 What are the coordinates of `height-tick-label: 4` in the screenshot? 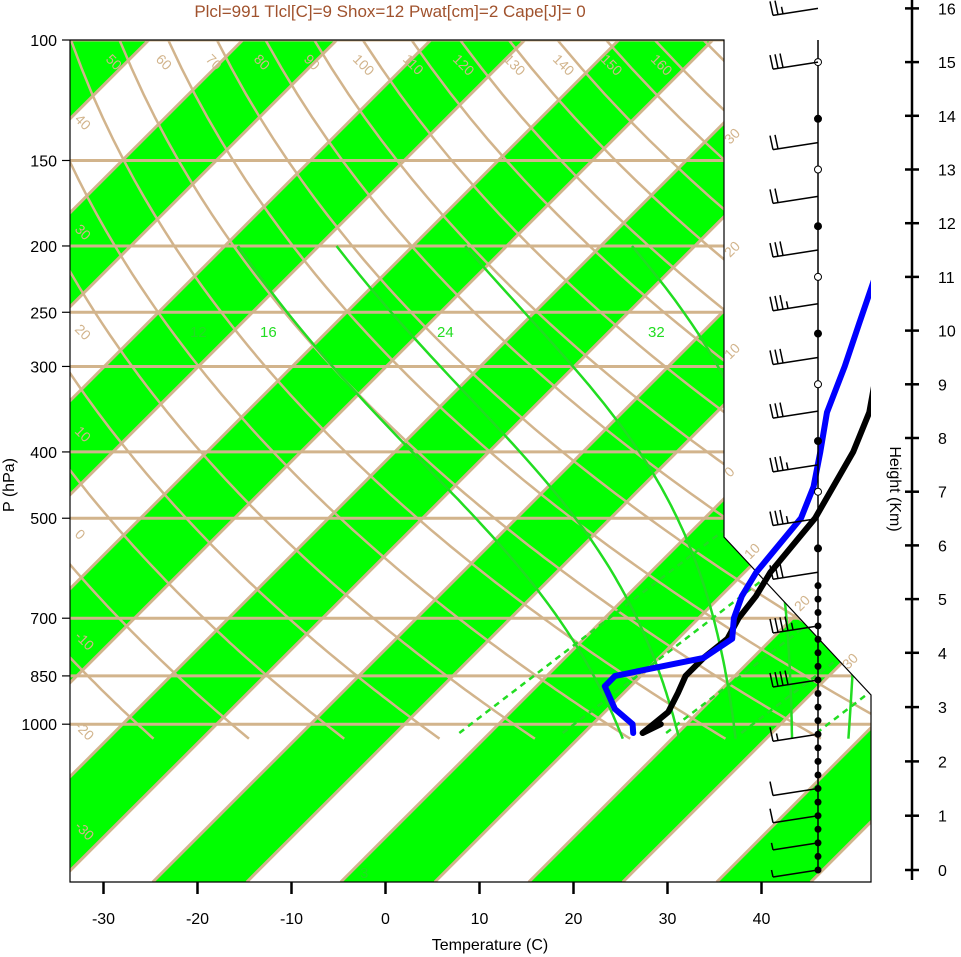 It's located at (942, 654).